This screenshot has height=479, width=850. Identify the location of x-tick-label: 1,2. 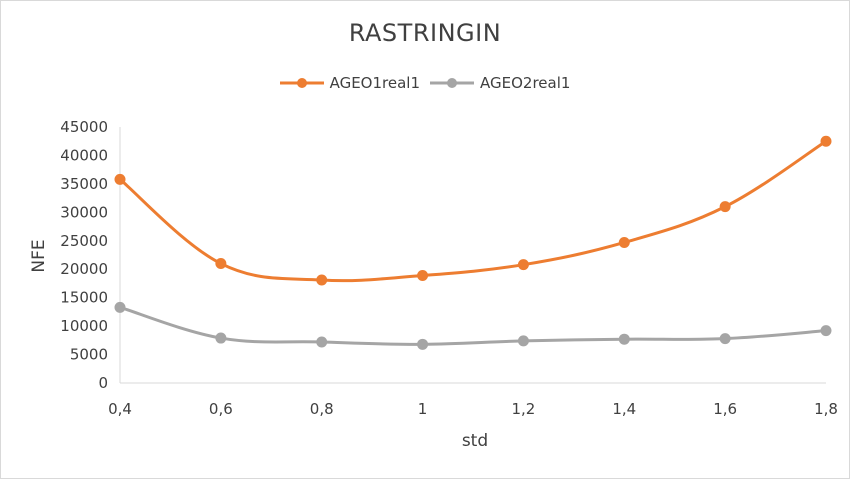
(523, 409).